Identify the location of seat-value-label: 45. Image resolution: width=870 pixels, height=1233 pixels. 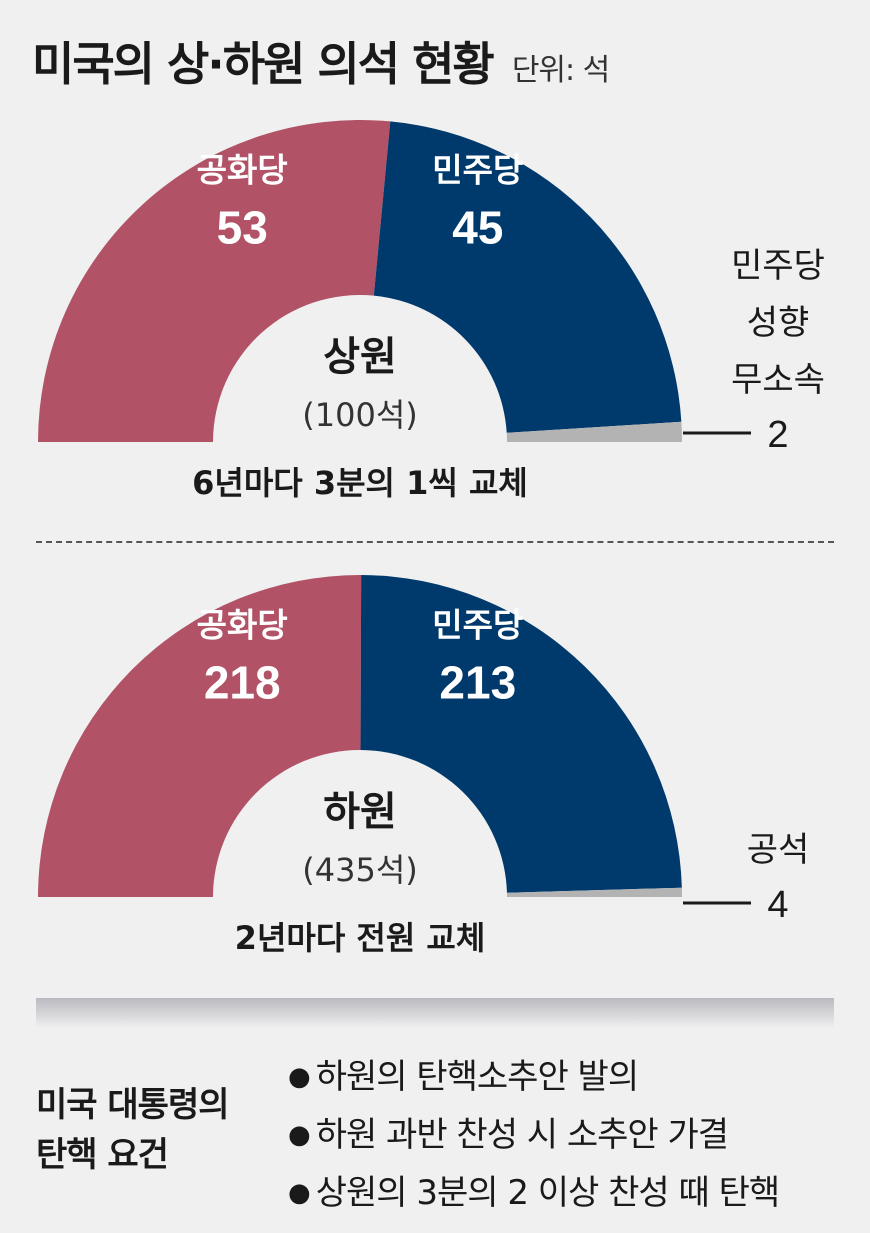
(477, 228).